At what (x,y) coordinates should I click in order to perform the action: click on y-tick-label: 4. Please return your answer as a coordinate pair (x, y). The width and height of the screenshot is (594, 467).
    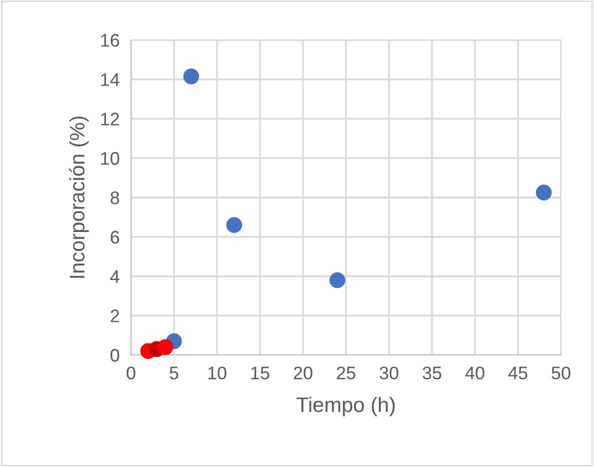
    Looking at the image, I should click on (115, 276).